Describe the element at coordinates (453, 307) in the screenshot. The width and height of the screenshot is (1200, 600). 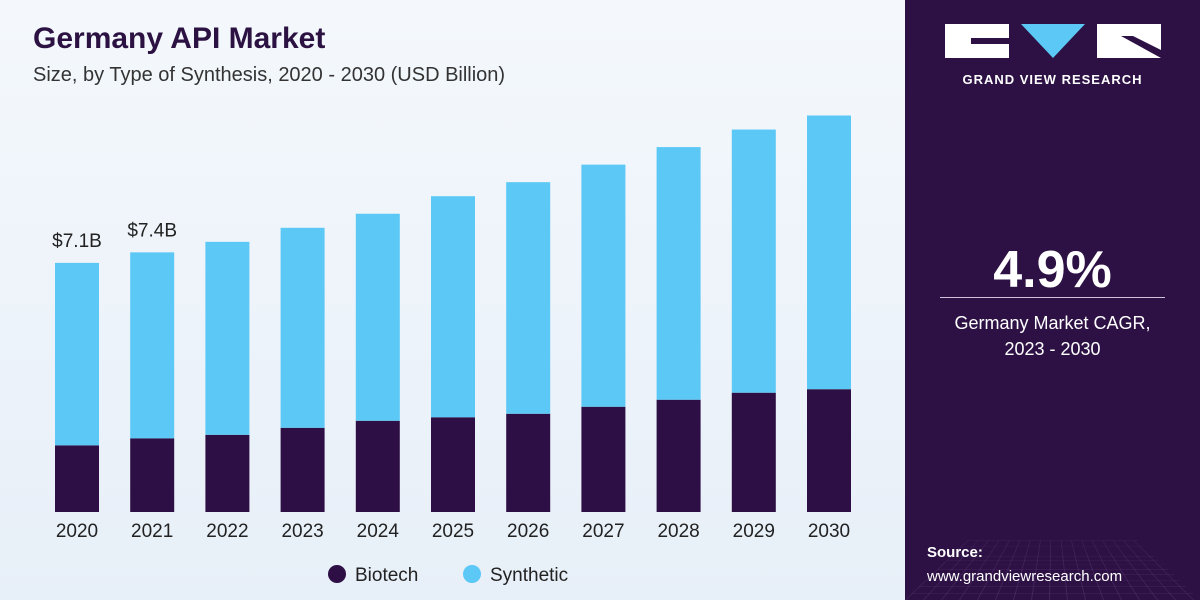
I see `bar-synthetic-2025` at that location.